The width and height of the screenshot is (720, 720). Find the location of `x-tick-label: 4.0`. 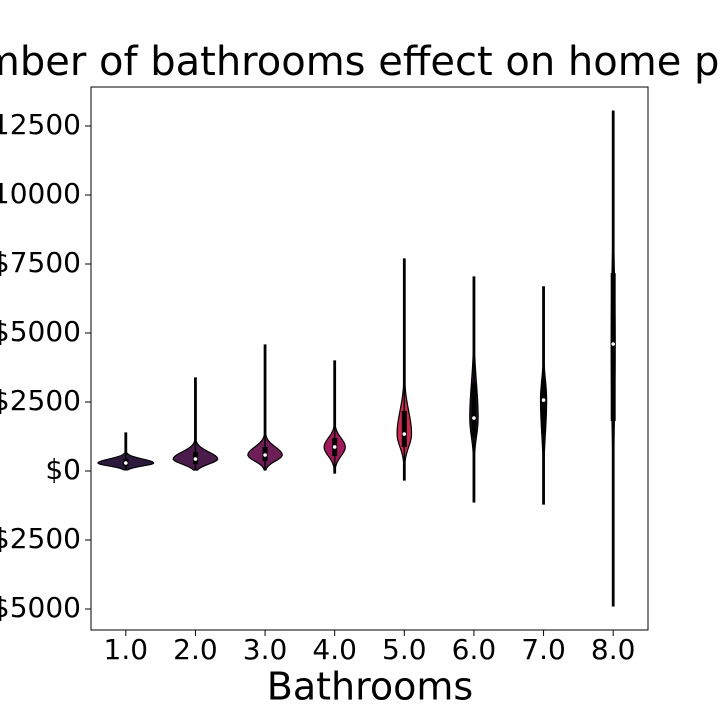

x-tick-label: 4.0 is located at coordinates (334, 649).